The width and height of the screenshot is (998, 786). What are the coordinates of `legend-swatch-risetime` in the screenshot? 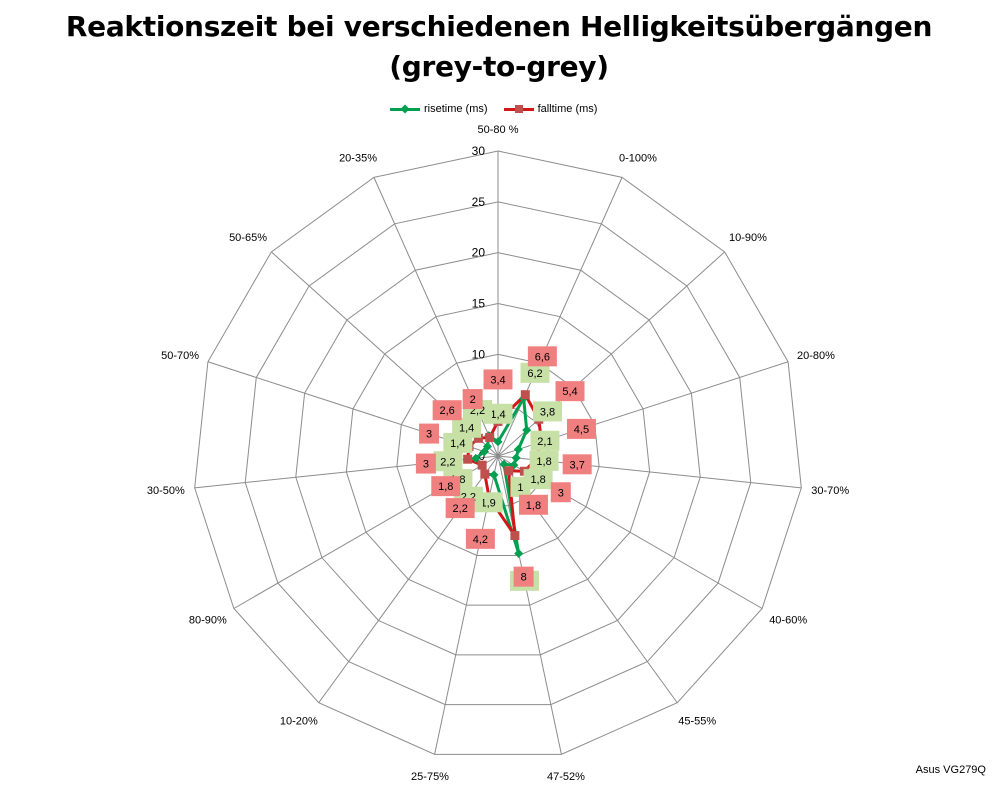 It's located at (405, 109).